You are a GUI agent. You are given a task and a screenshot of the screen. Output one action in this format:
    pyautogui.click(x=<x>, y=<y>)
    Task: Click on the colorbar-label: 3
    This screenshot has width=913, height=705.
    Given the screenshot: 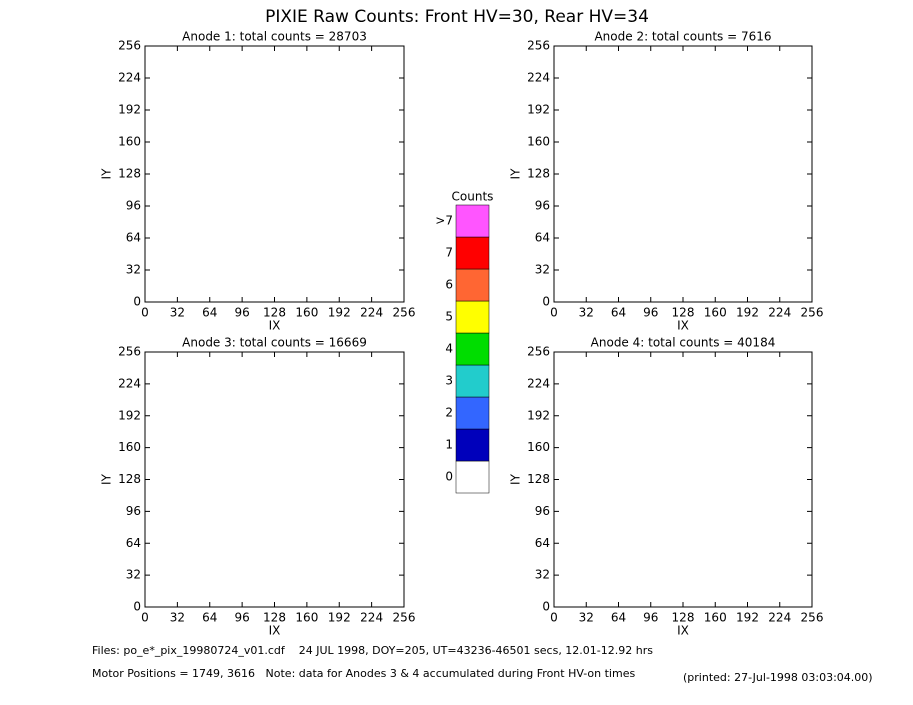 What is the action you would take?
    pyautogui.click(x=449, y=381)
    